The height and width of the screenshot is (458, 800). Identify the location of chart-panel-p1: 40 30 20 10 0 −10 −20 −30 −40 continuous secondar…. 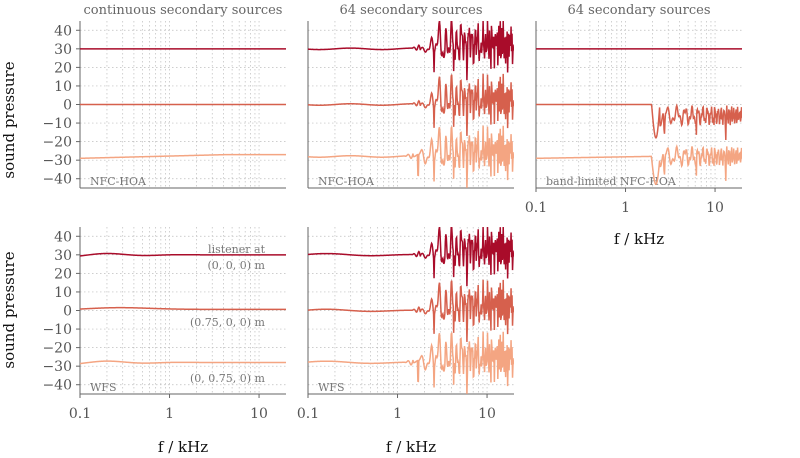
(164, 96).